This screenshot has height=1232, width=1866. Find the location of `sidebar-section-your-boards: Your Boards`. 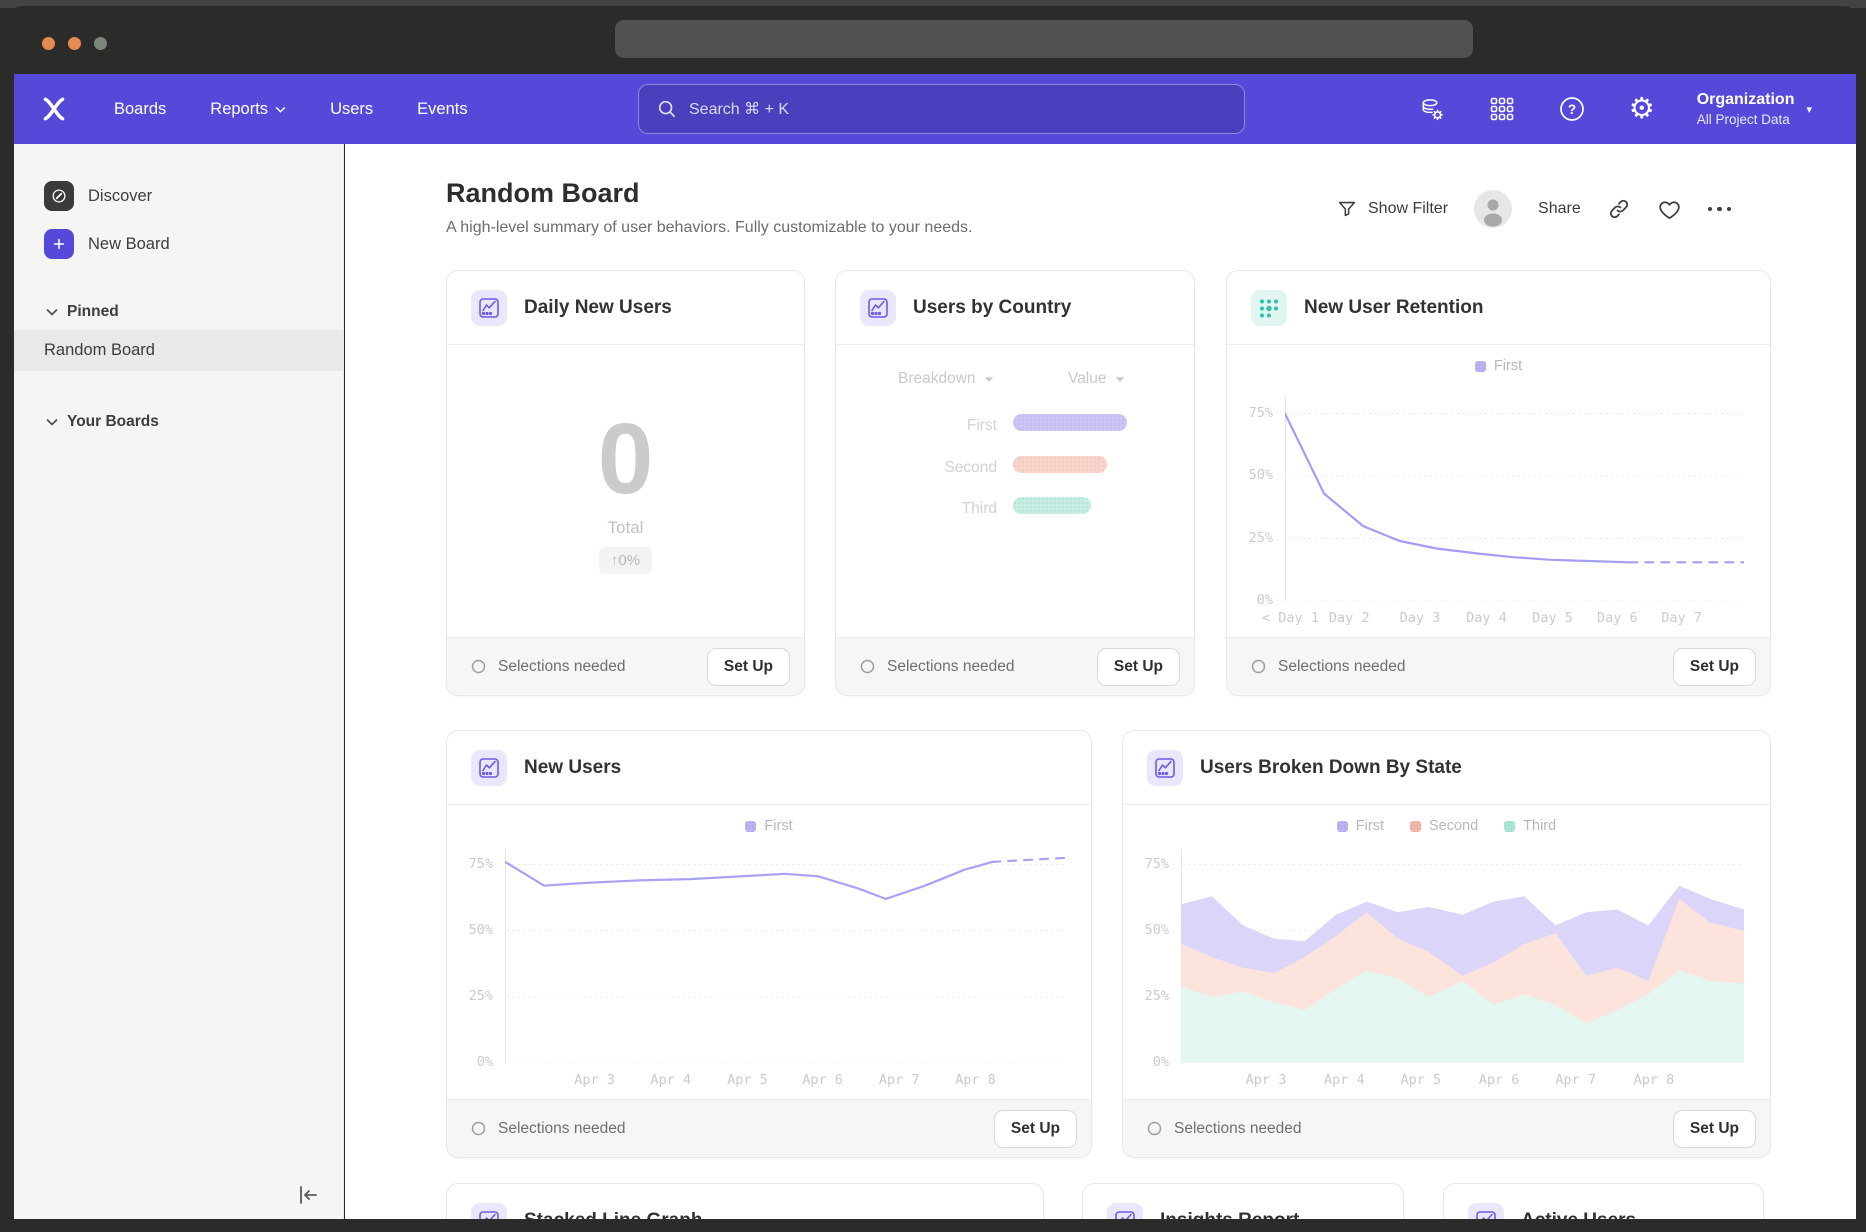

sidebar-section-your-boards: Your Boards is located at coordinates (178, 422).